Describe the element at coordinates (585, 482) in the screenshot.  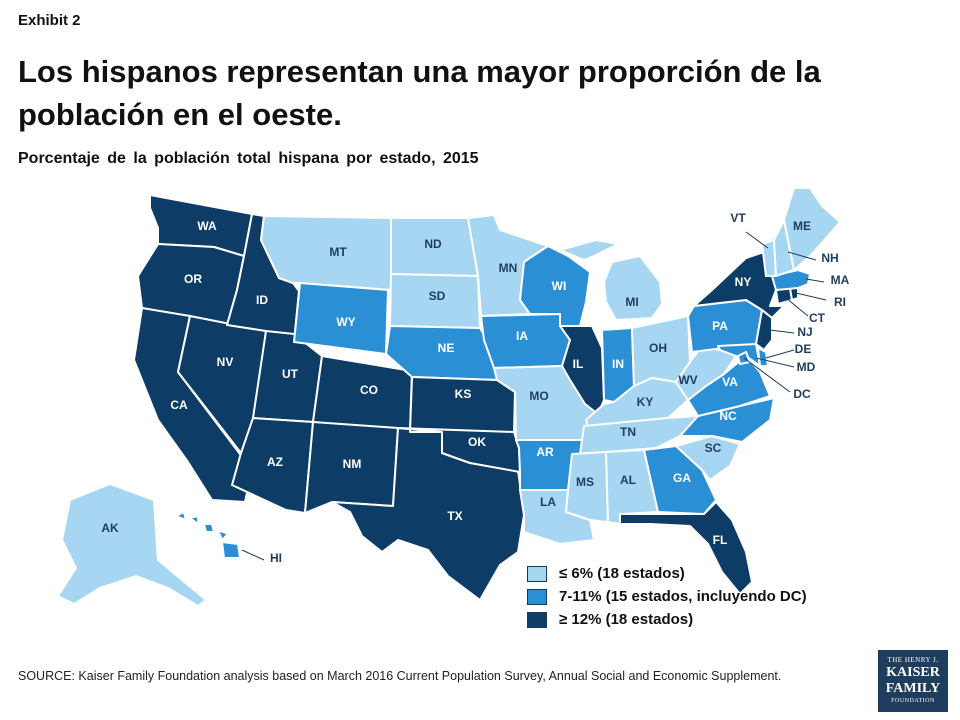
I see `state-label-ms: MS` at that location.